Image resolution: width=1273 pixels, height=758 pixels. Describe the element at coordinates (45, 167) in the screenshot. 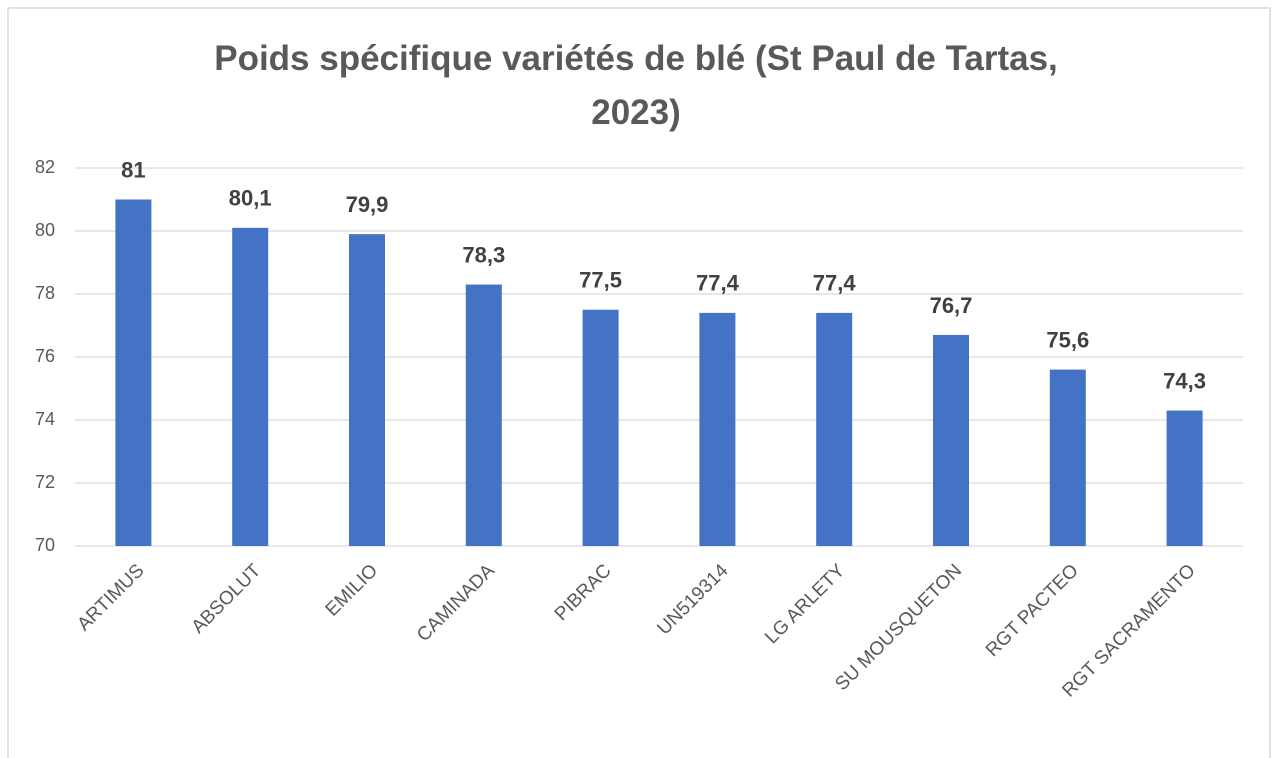

I see `y-tick-label: 82` at that location.